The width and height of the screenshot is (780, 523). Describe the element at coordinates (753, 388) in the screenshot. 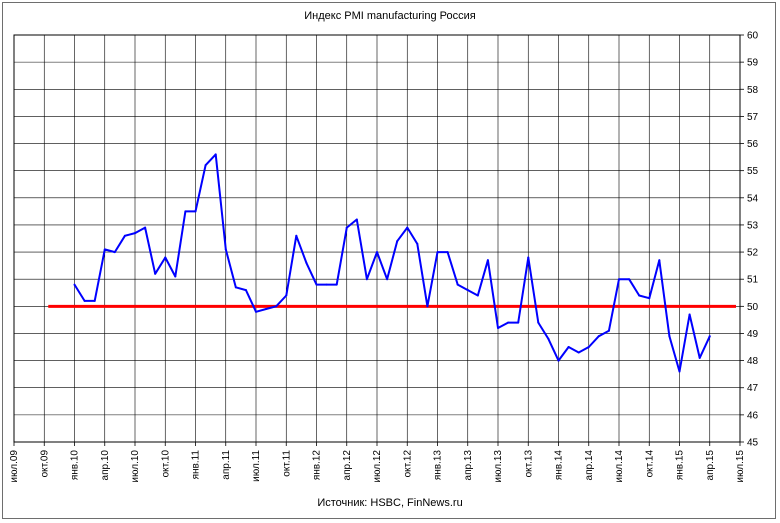

I see `y-tick-label: 47` at that location.